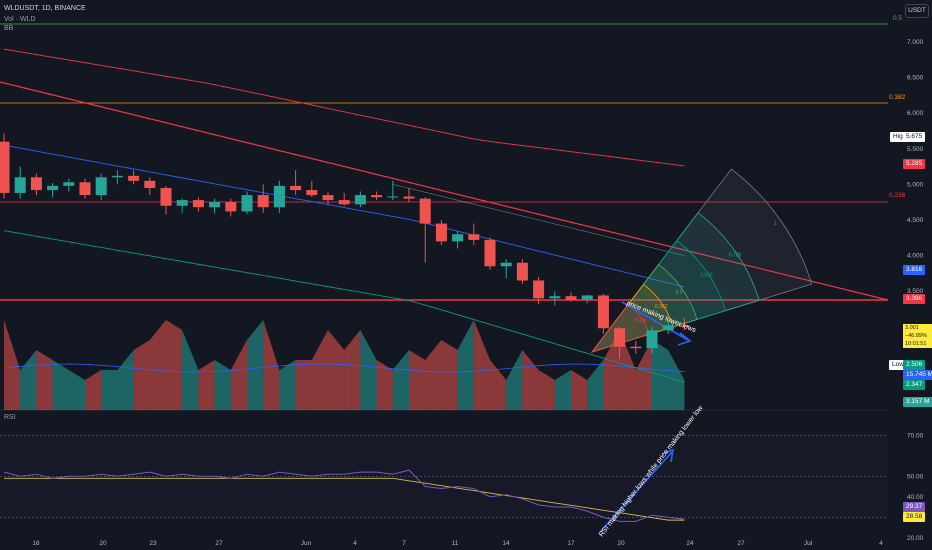 This screenshot has height=550, width=932. I want to click on rsi-line, so click(344, 495).